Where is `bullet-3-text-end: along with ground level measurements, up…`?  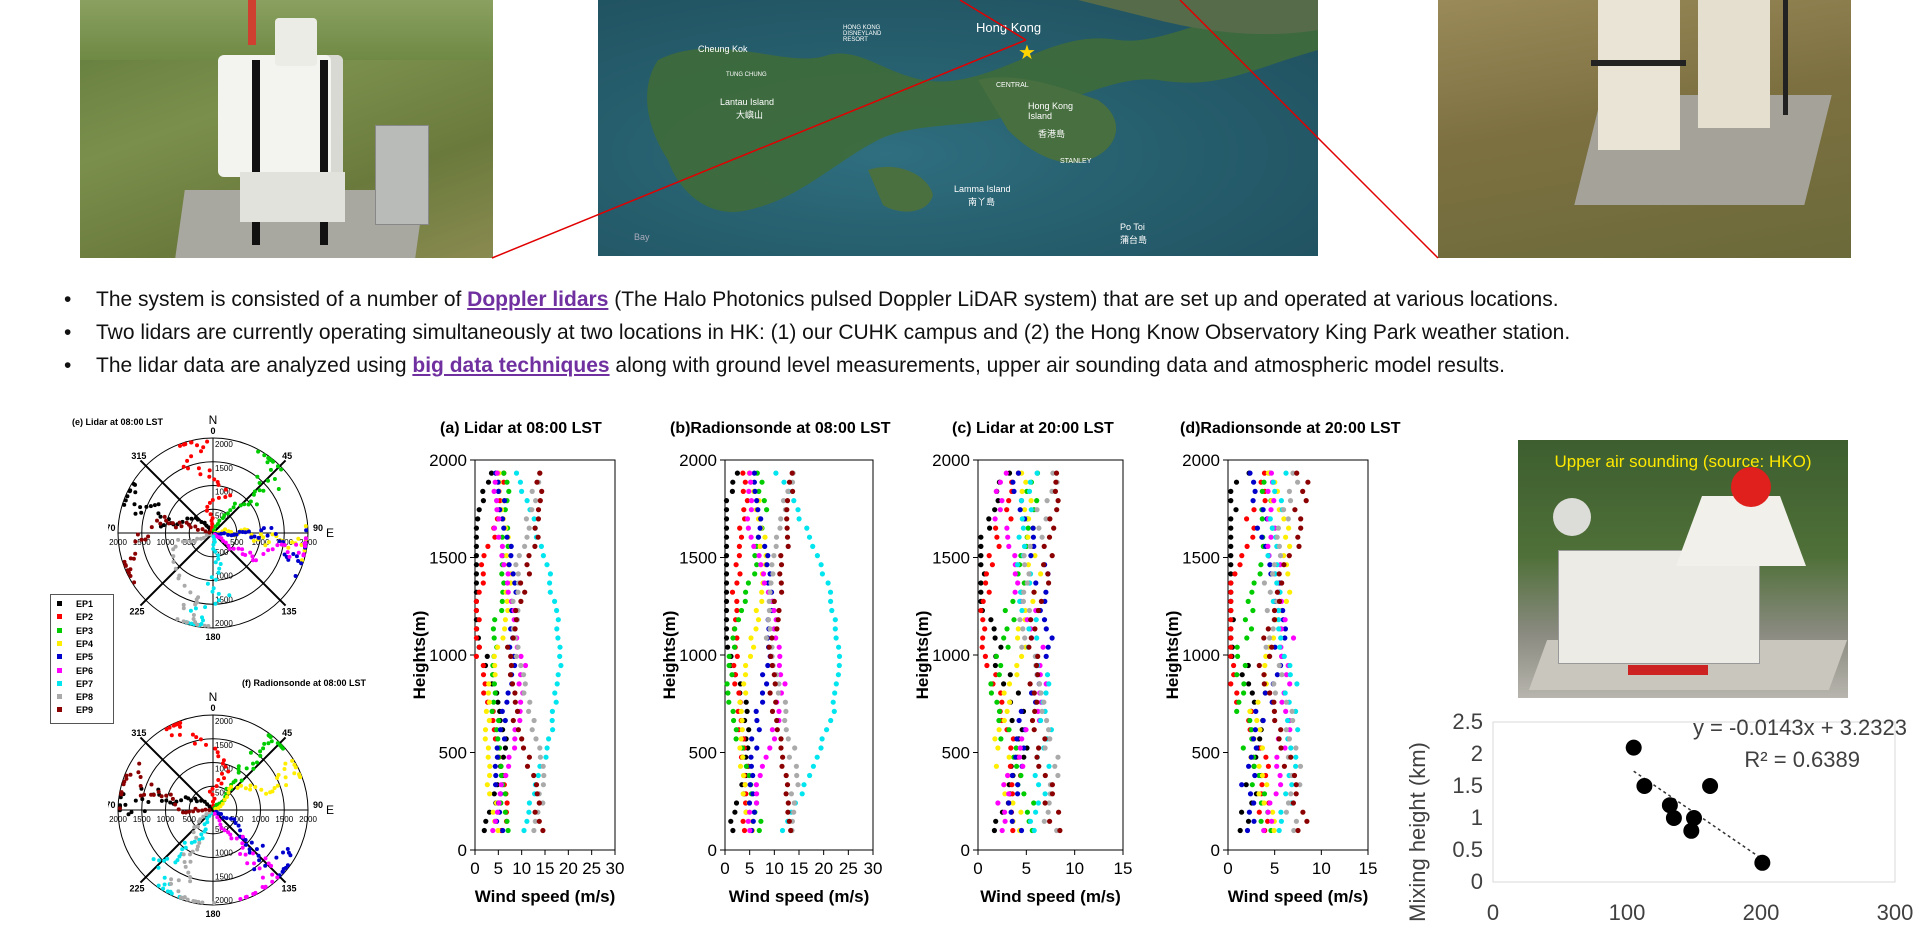
bullet-3-text-end: along with ground level measurements, up… is located at coordinates (1057, 365).